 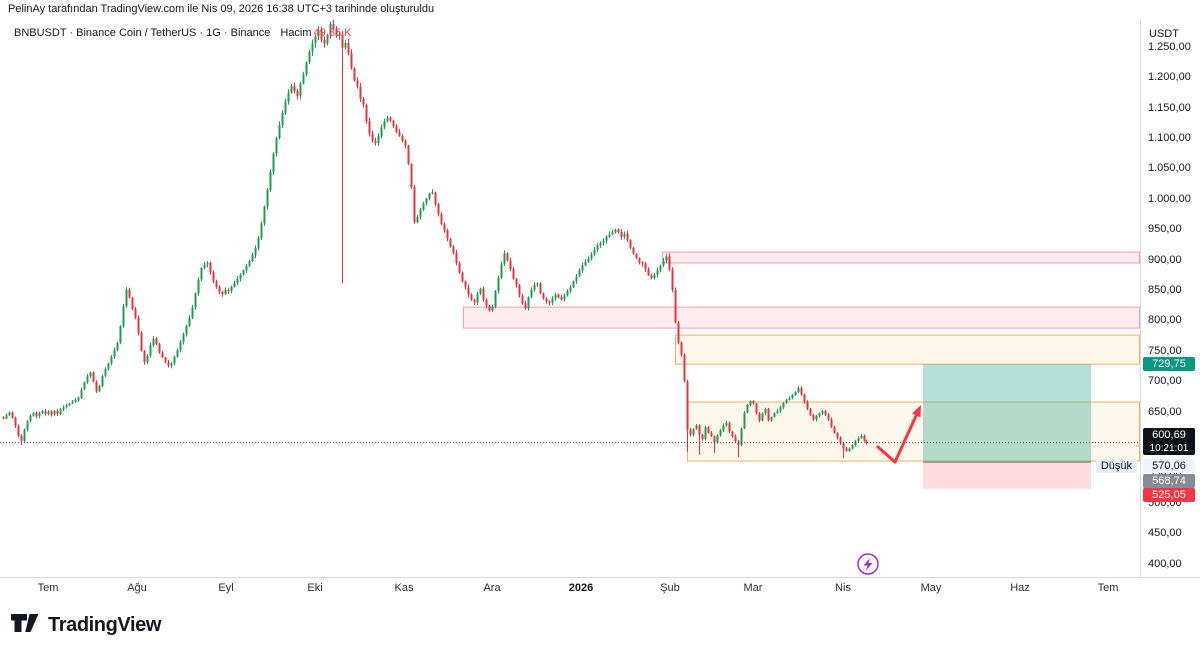 What do you see at coordinates (600, 589) in the screenshot?
I see `time-axis: Tem Ağu Eyl Eki Kas Ara 2026 Şub Mar Nis May Haz Tem` at bounding box center [600, 589].